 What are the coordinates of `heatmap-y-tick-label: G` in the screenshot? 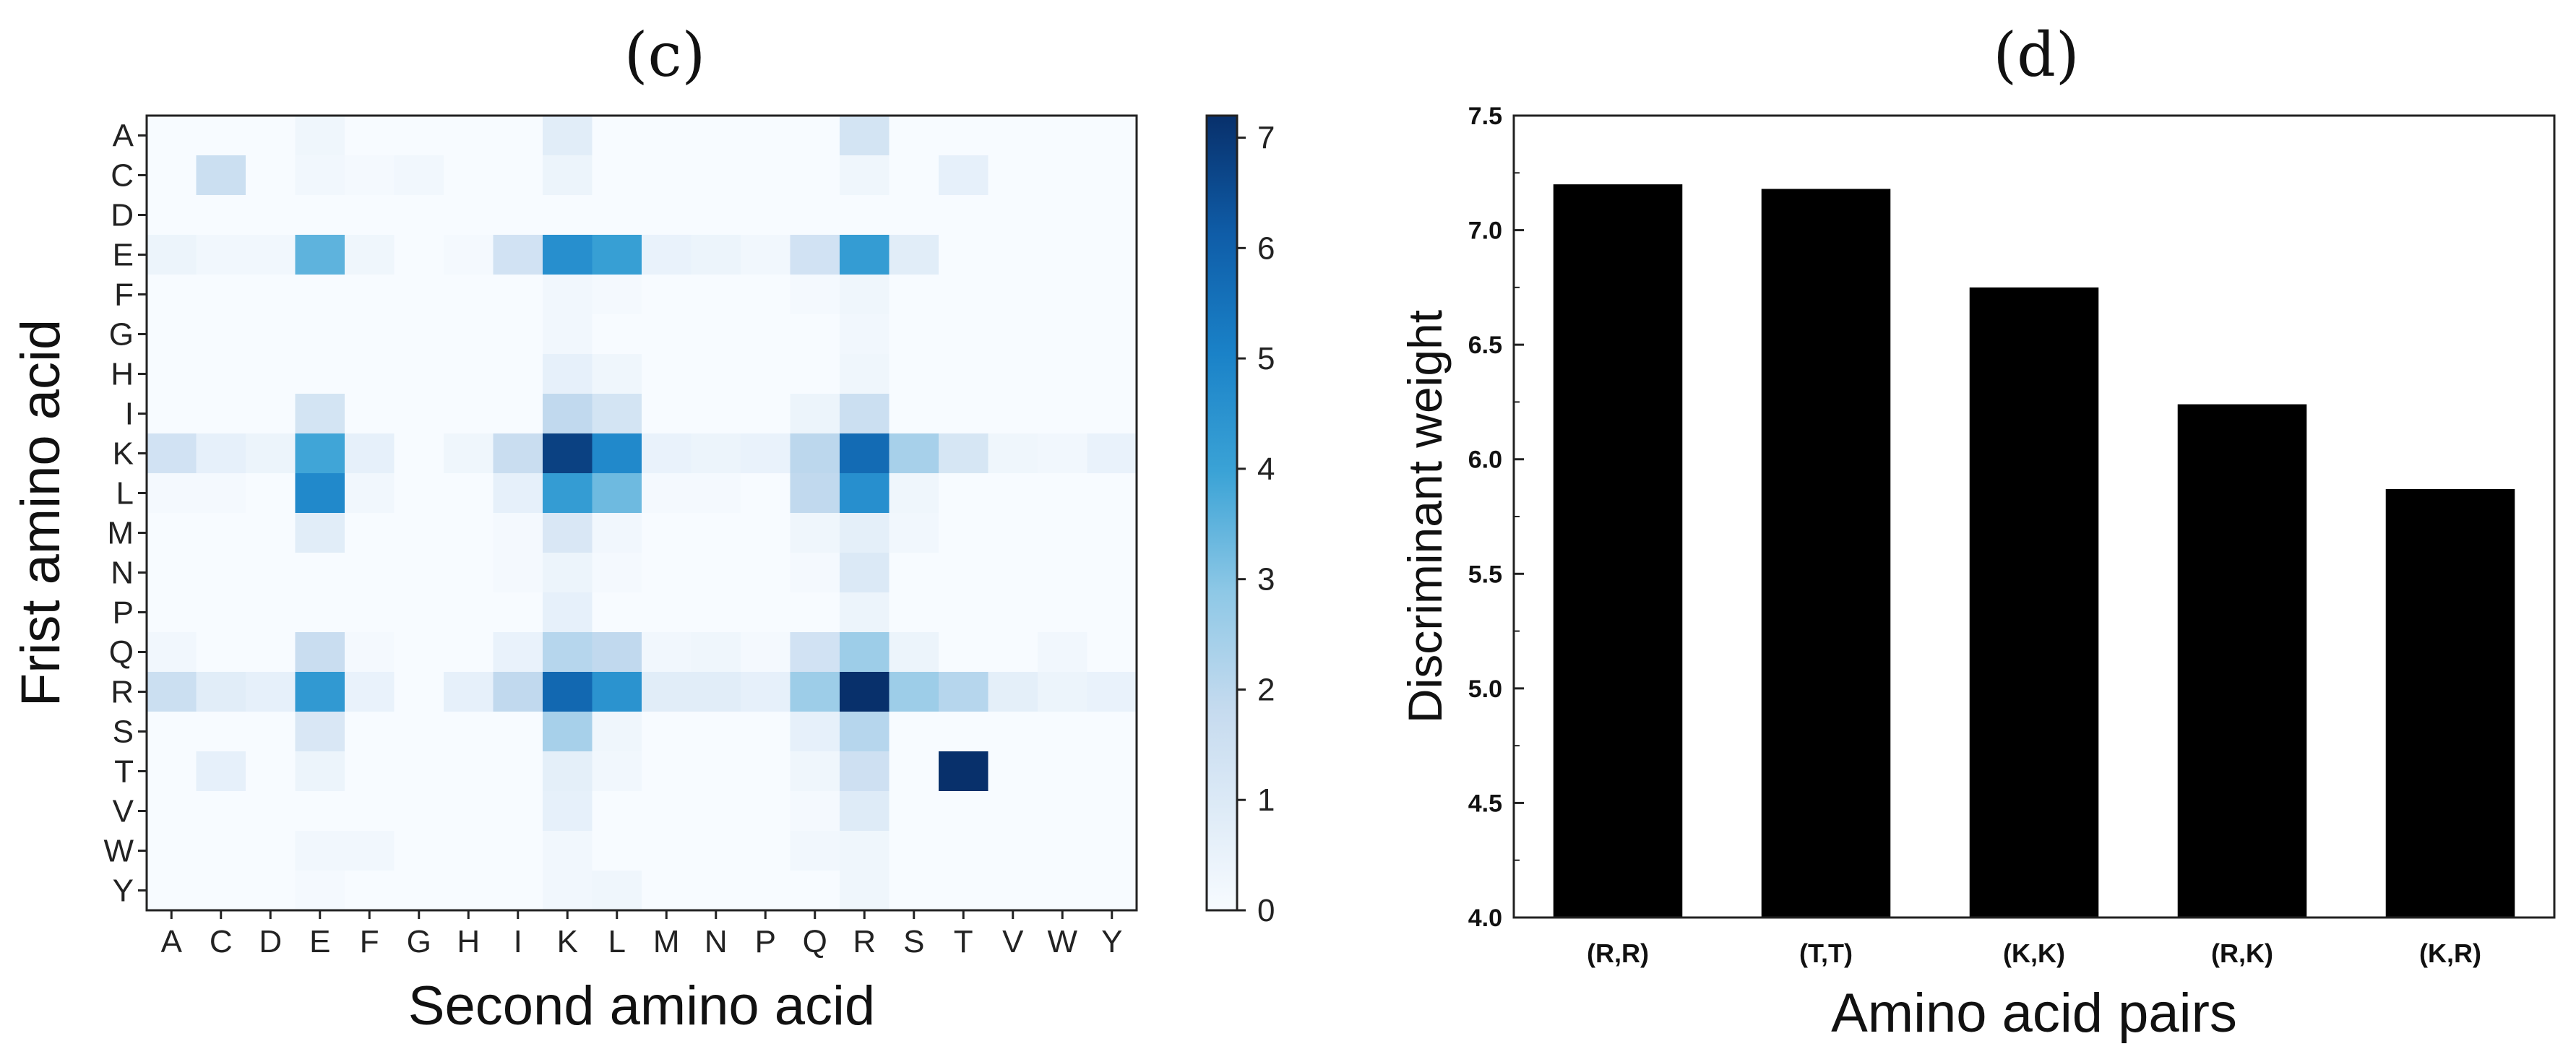 It's located at (121, 335).